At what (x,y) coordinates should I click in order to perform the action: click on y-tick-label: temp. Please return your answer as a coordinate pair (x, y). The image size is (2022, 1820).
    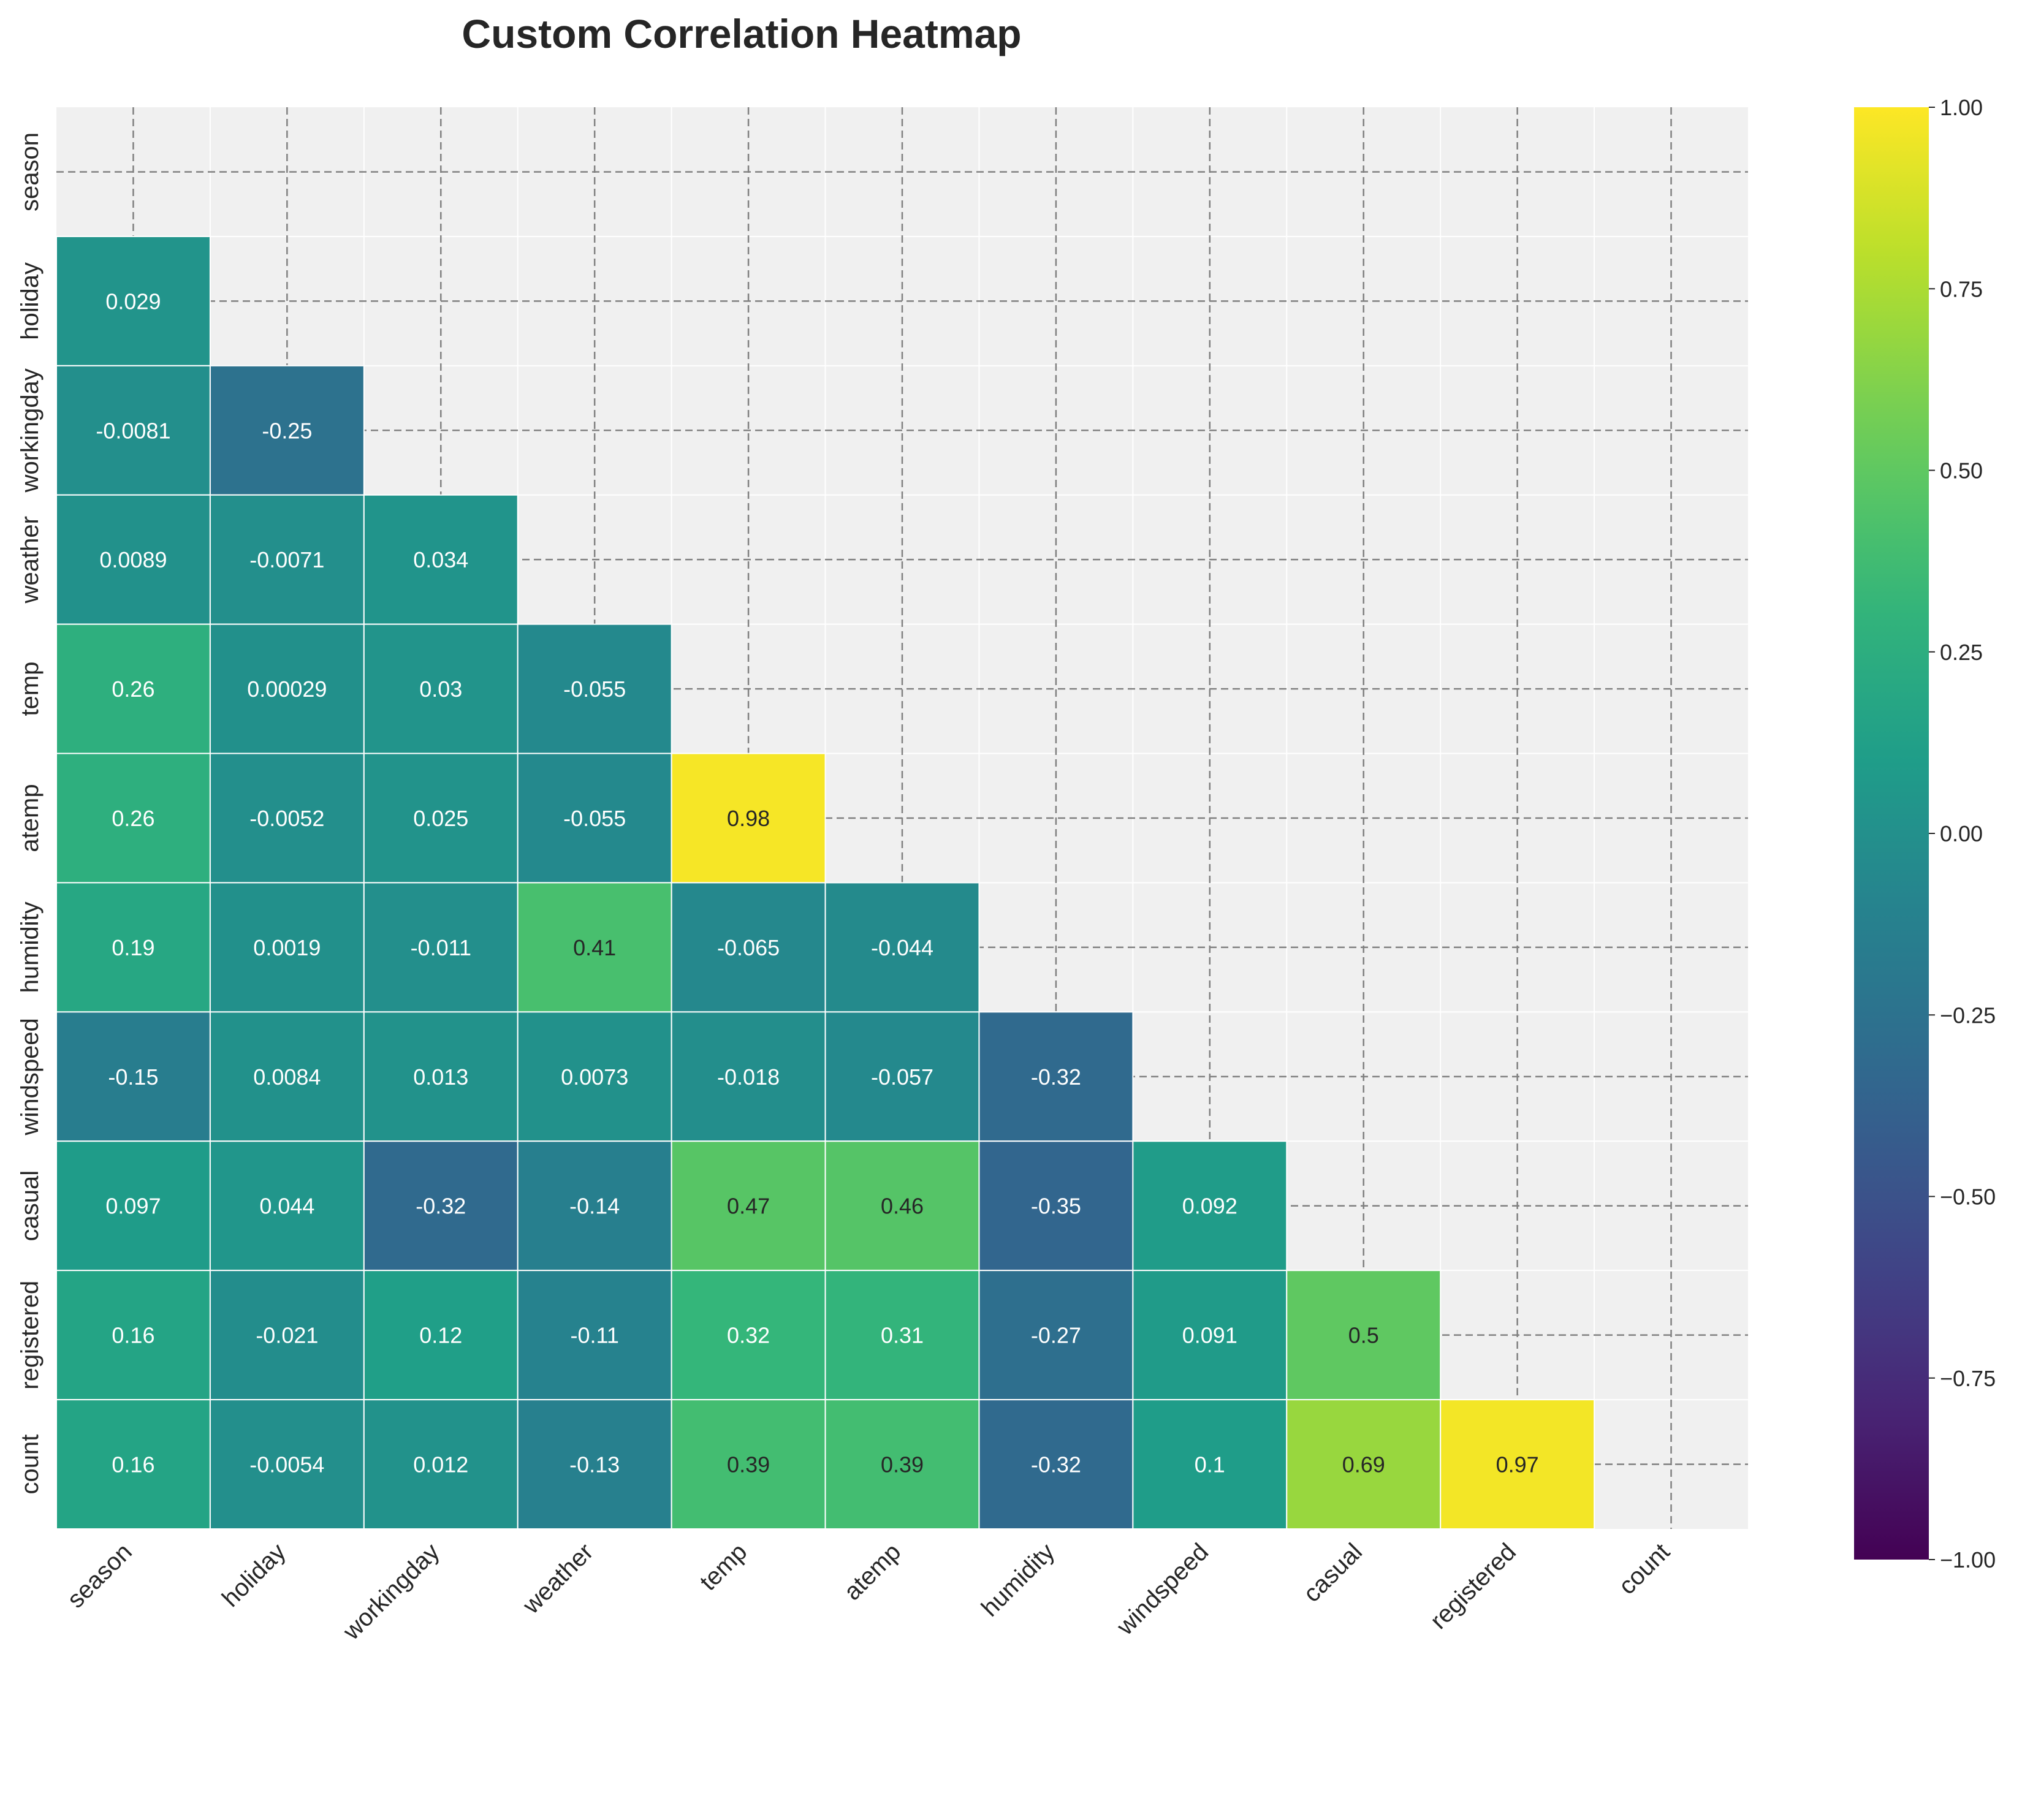
    Looking at the image, I should click on (30, 689).